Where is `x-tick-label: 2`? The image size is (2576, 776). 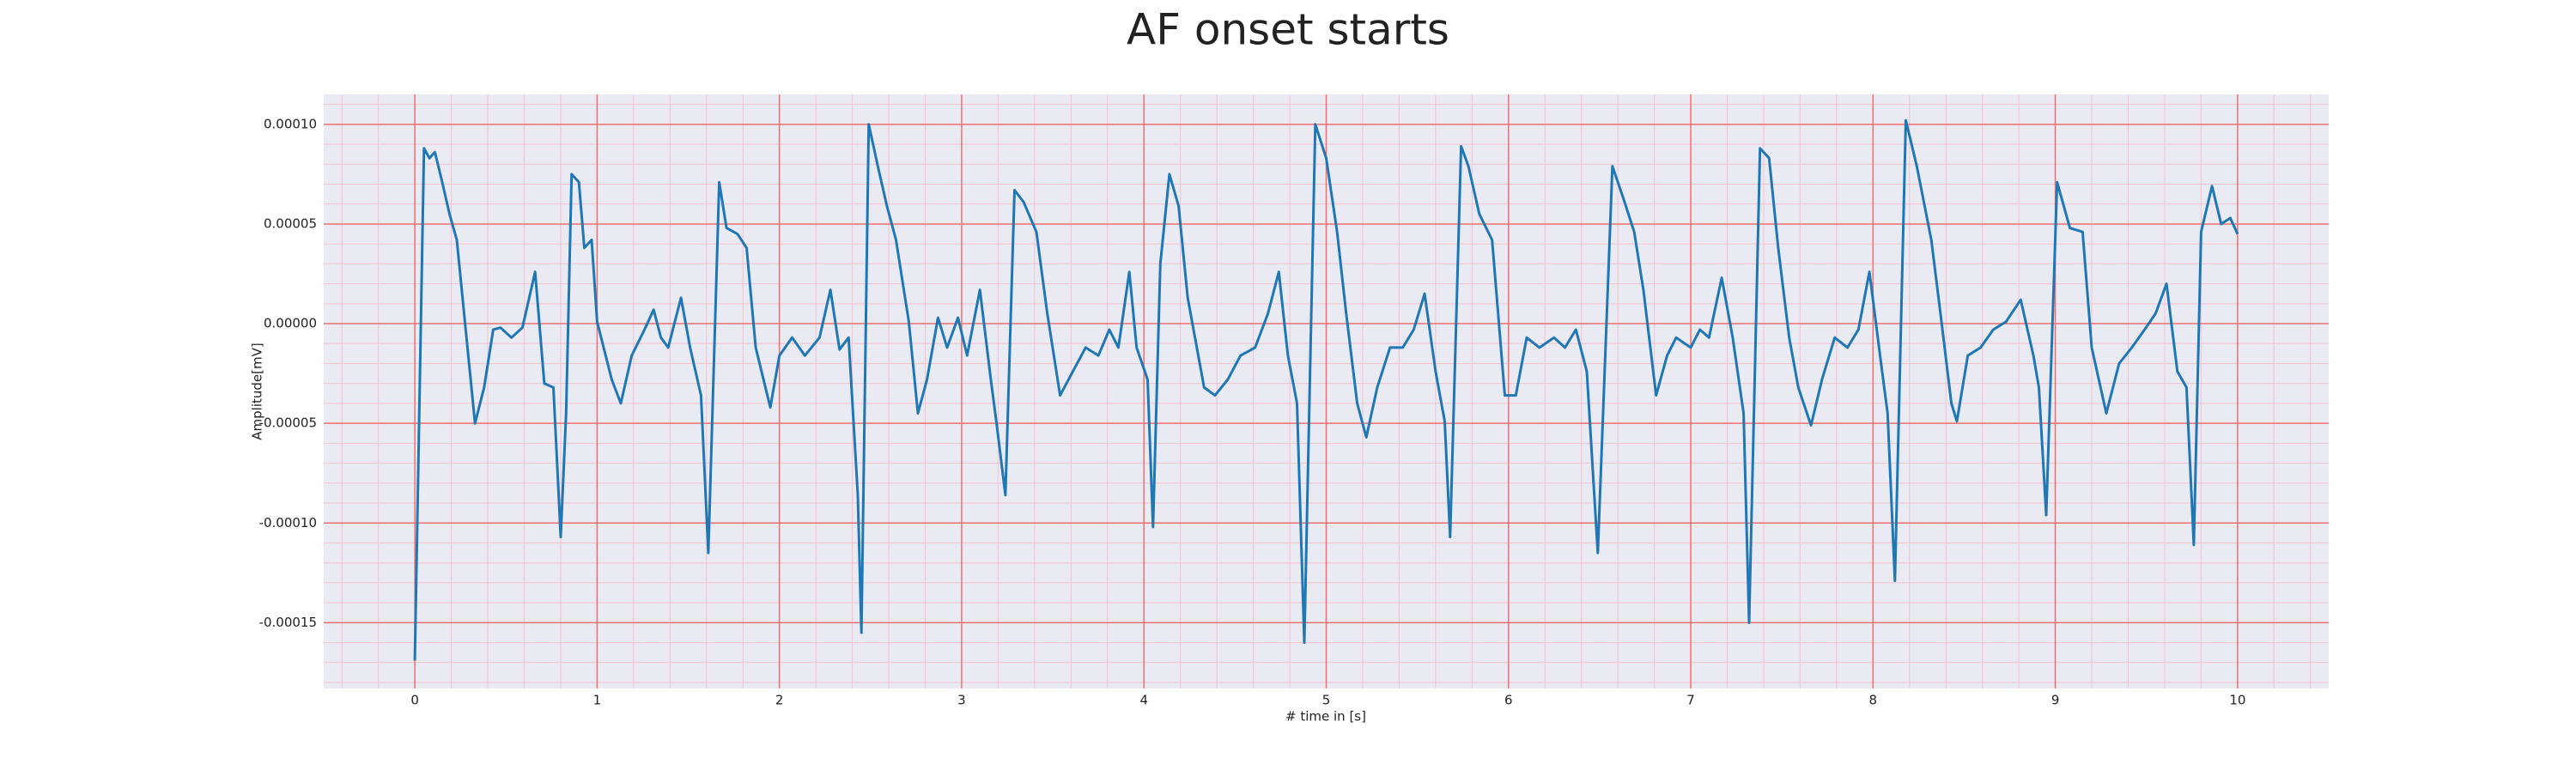 x-tick-label: 2 is located at coordinates (779, 701).